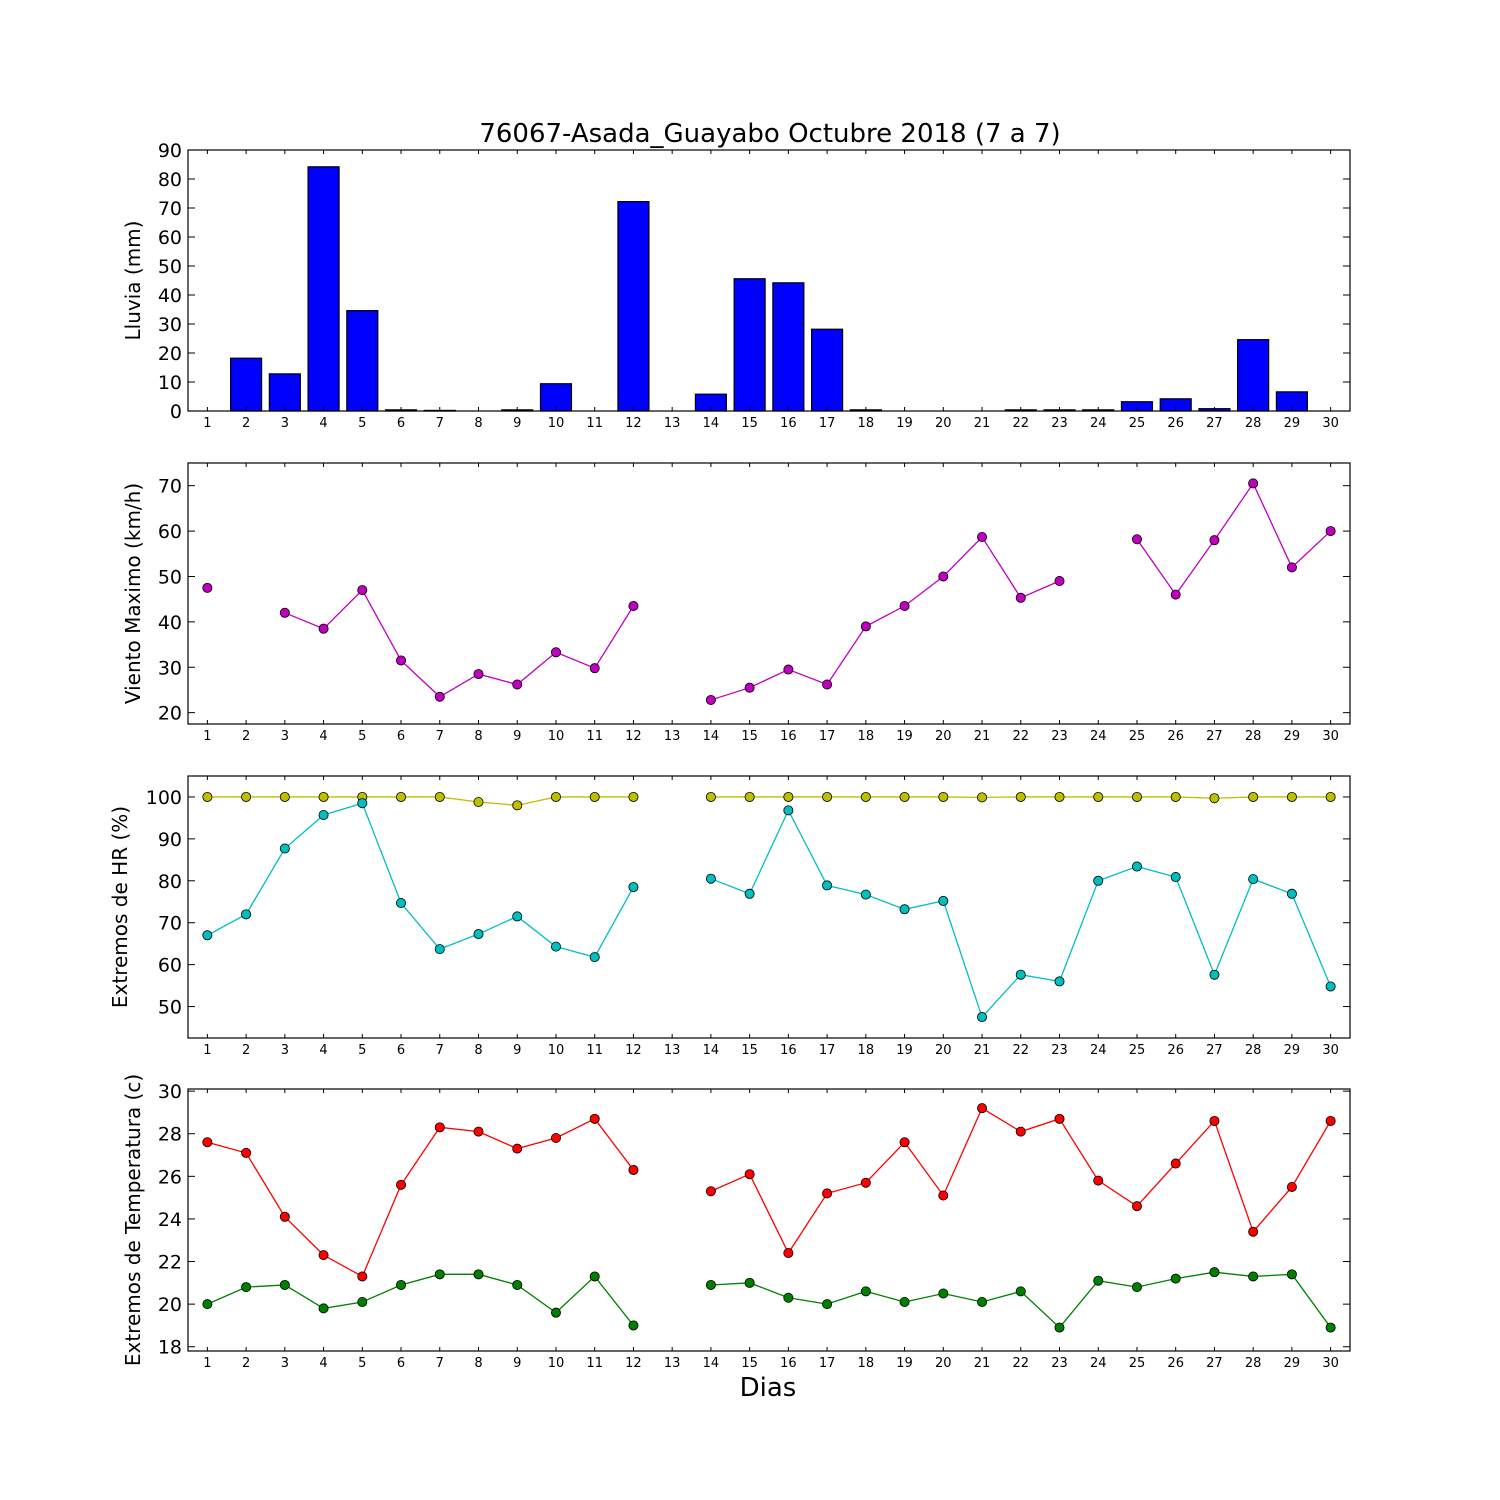  I want to click on x-tick-label: 29, so click(1292, 1363).